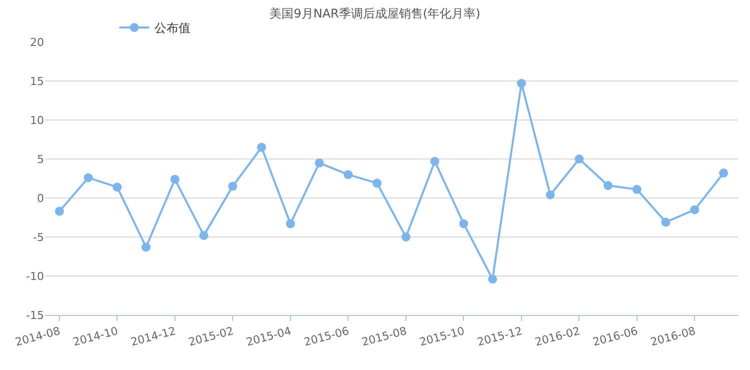 This screenshot has height=370, width=750. What do you see at coordinates (500, 336) in the screenshot?
I see `x-tick-label: 2015-12` at bounding box center [500, 336].